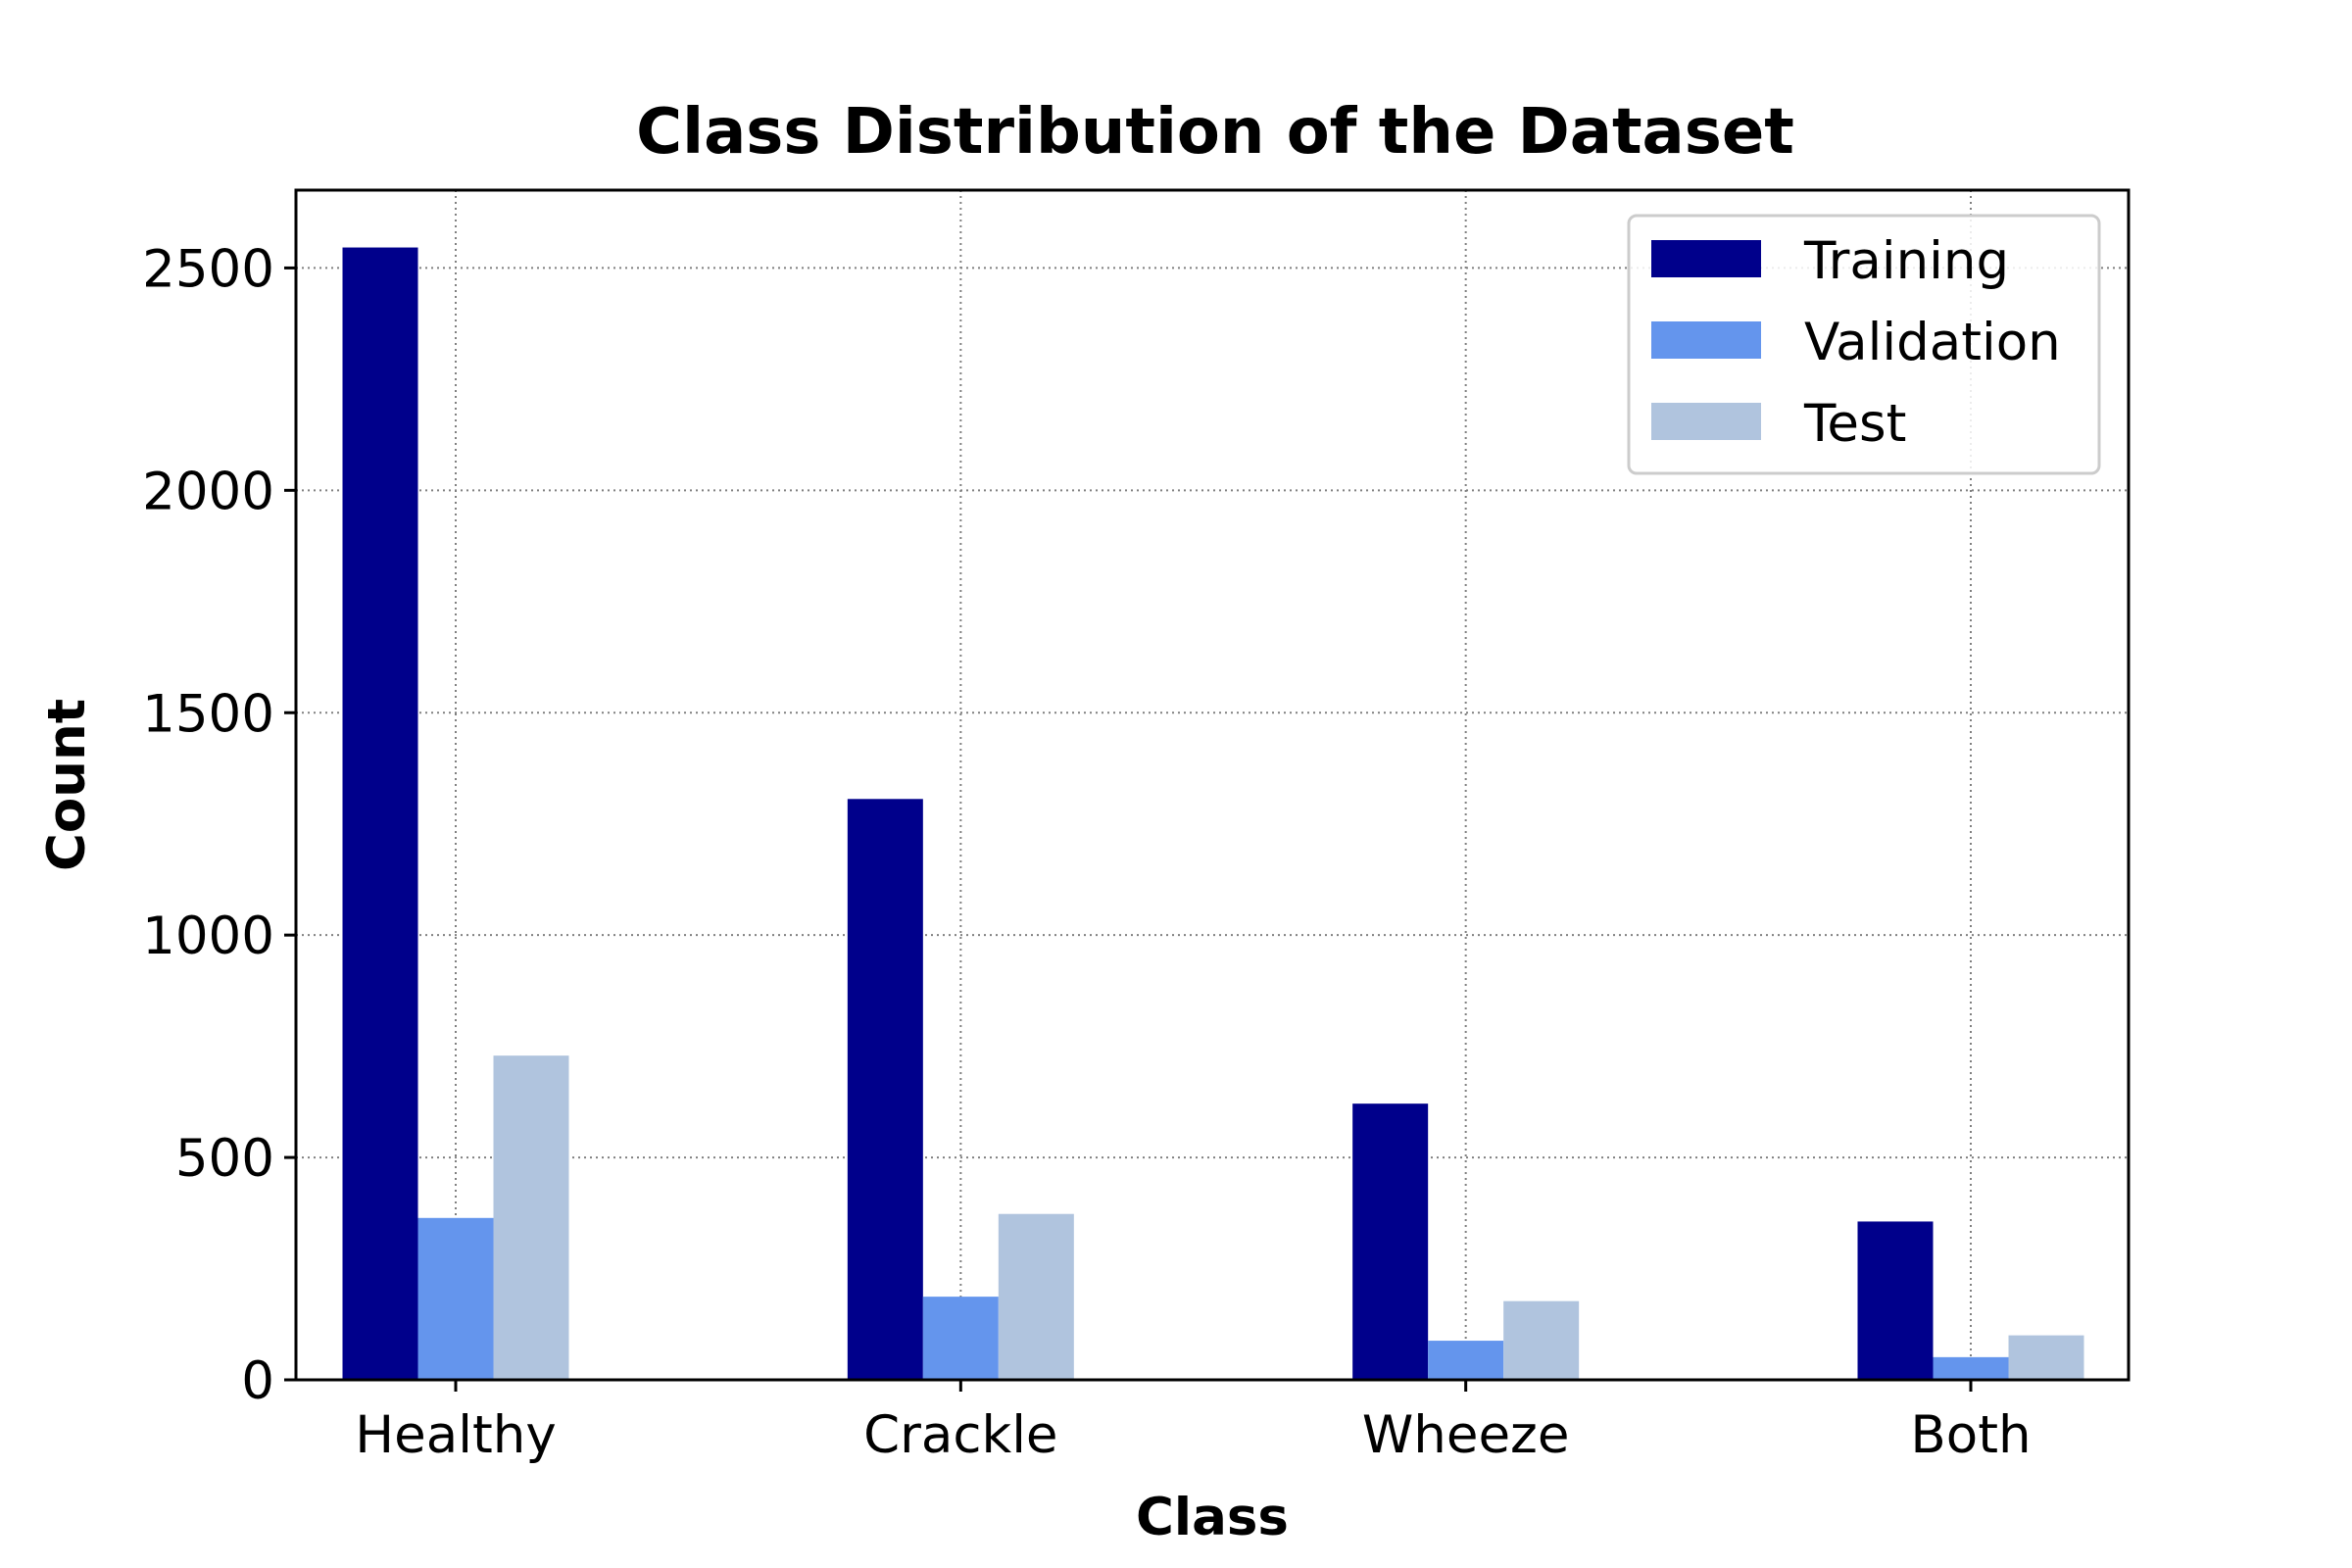 The height and width of the screenshot is (1568, 2352). What do you see at coordinates (1036, 1296) in the screenshot?
I see `bar-test-crackle` at bounding box center [1036, 1296].